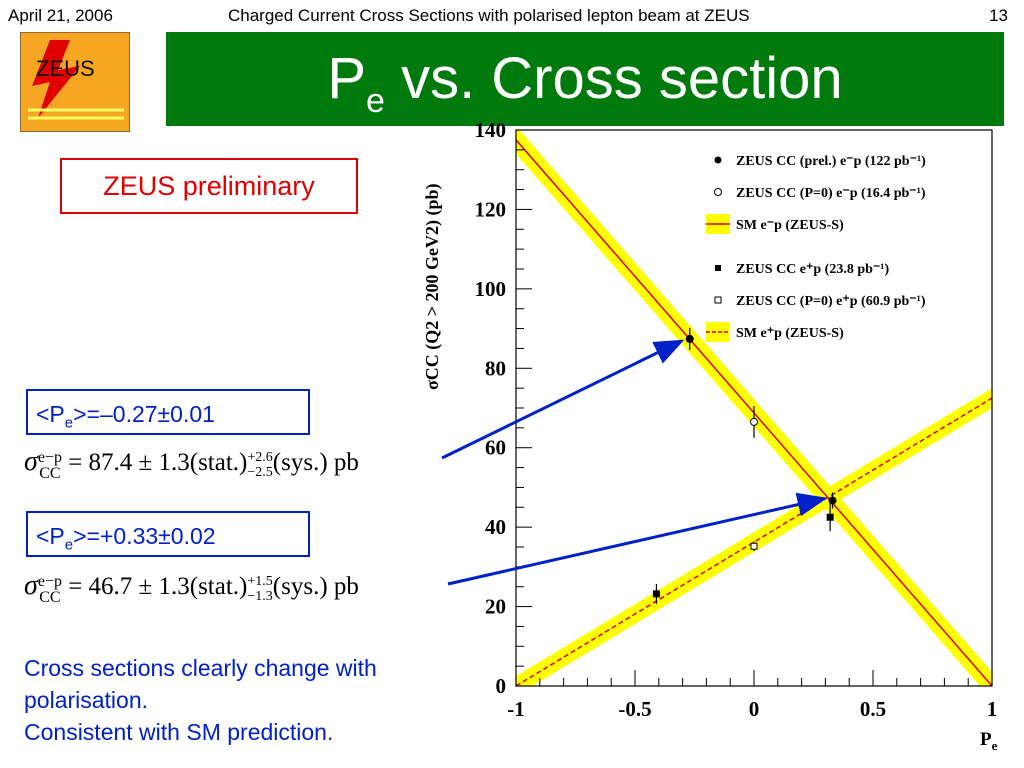  Describe the element at coordinates (813, 269) in the screenshot. I see `legend-label: ZEUS CC e⁺p (23.8 pb⁻¹)` at that location.